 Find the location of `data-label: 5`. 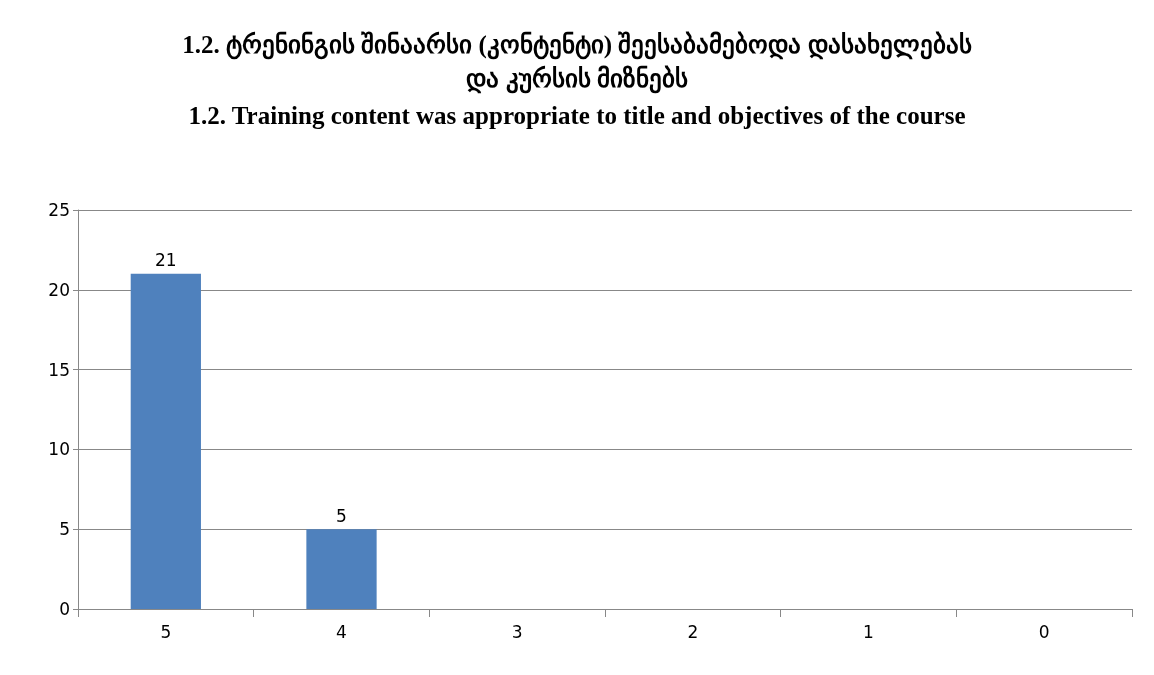

data-label: 5 is located at coordinates (341, 515).